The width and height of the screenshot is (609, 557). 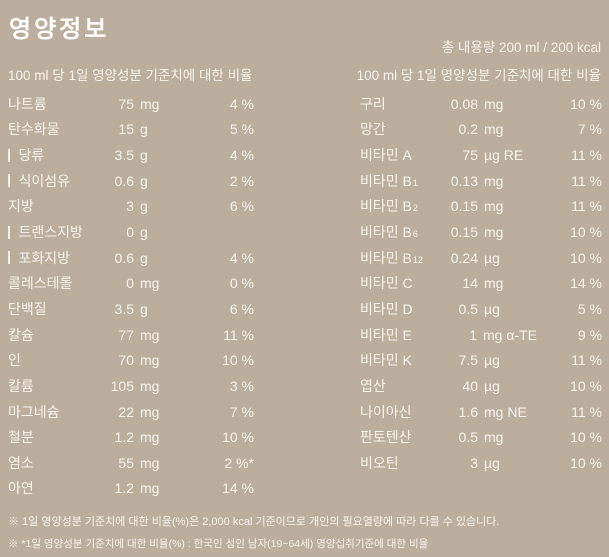 I want to click on left-nutrient-row: 나트륨 75 mg 4 %, so click(x=131, y=104).